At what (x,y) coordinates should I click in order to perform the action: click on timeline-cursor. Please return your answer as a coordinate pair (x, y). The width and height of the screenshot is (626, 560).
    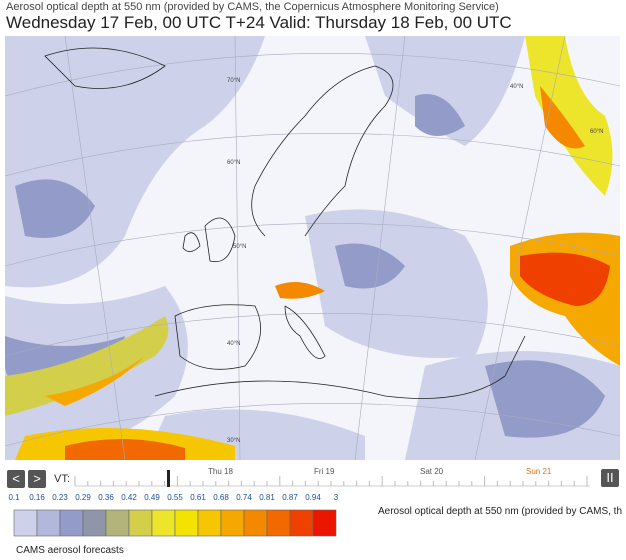
    Looking at the image, I should click on (168, 478).